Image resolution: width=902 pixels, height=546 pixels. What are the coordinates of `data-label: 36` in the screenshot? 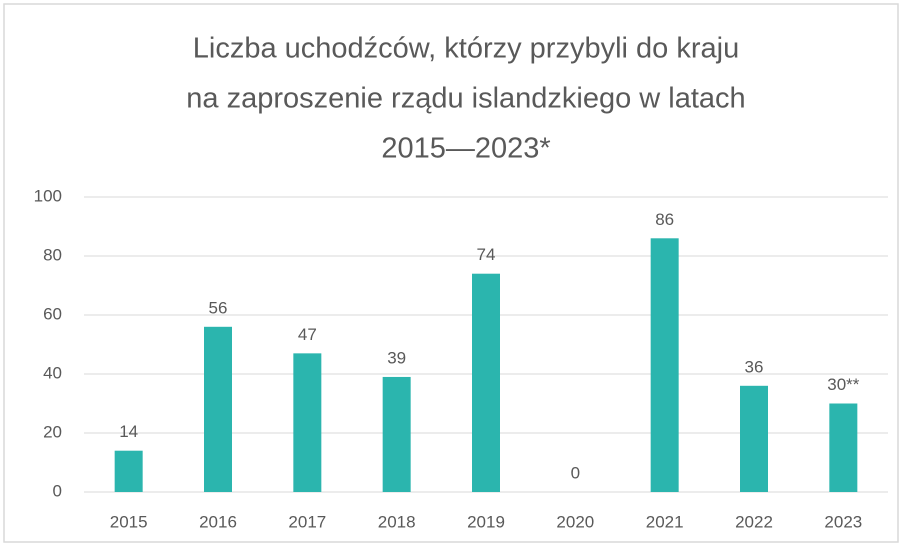 It's located at (754, 366).